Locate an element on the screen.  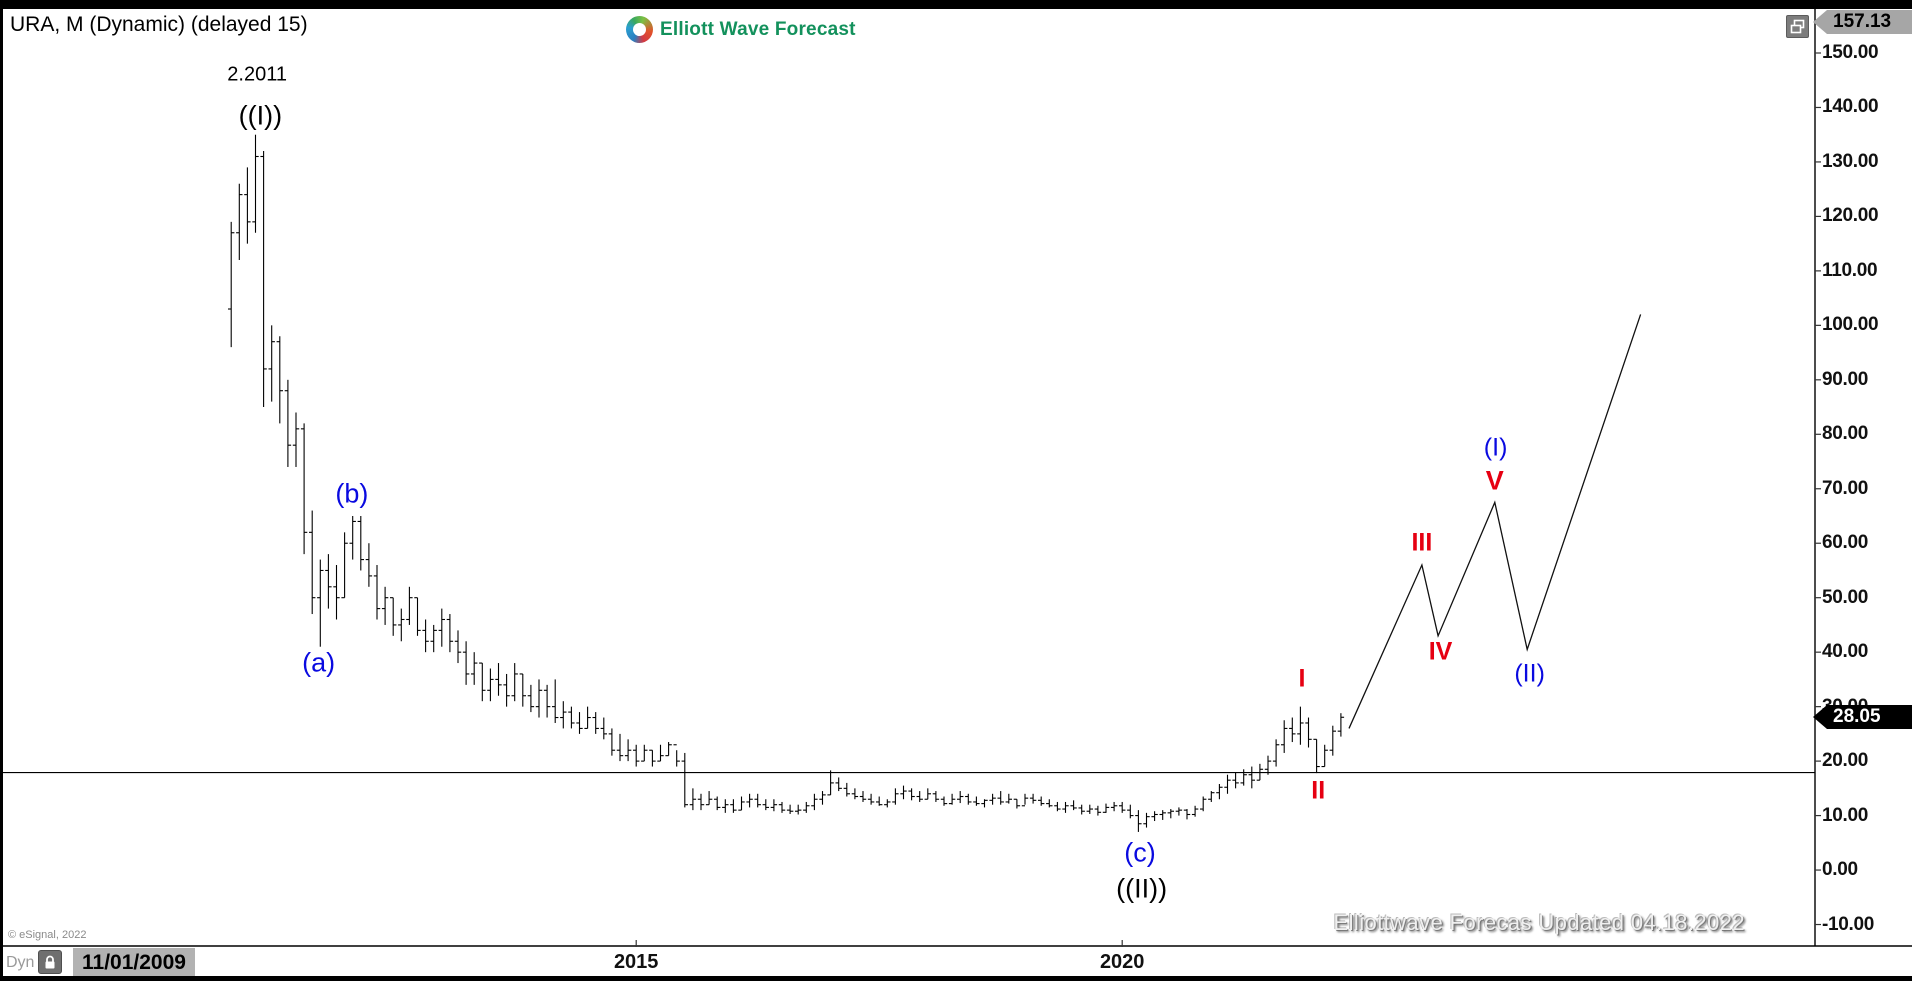
price-tick-label: 70.00 is located at coordinates (1845, 488).